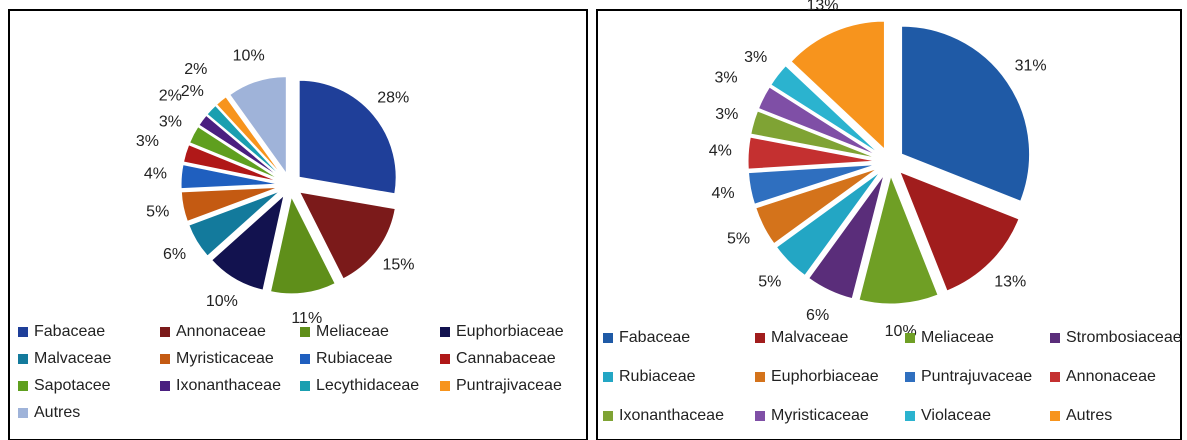  What do you see at coordinates (506, 358) in the screenshot?
I see `legend-label: Cannabaceae` at bounding box center [506, 358].